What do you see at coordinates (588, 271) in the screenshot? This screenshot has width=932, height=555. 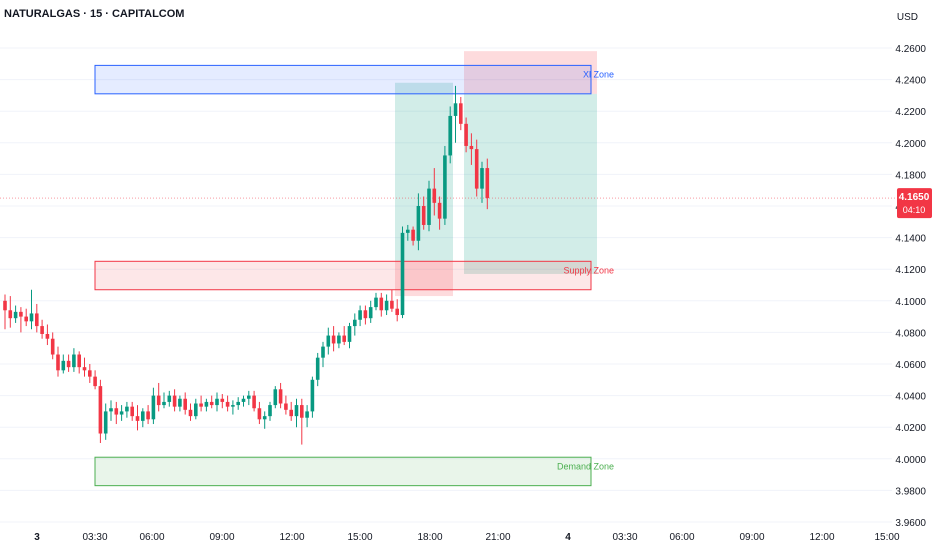 I see `zone-label: Supply Zone` at bounding box center [588, 271].